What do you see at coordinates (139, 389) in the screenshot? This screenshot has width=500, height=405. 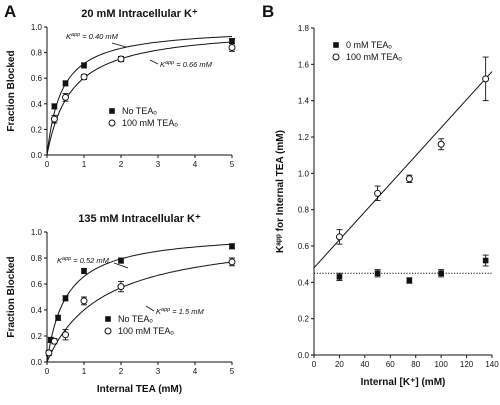 I see `x-axis-label: Internal TEA (mM)` at bounding box center [139, 389].